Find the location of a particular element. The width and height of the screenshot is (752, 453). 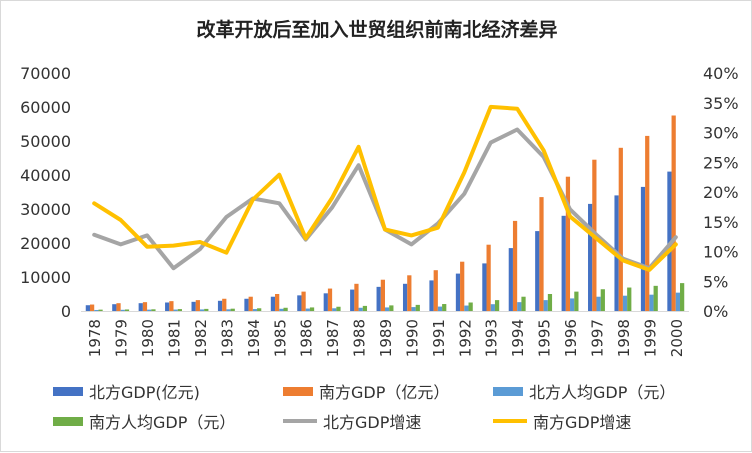

y-right-tick-label: 10% is located at coordinates (721, 252).